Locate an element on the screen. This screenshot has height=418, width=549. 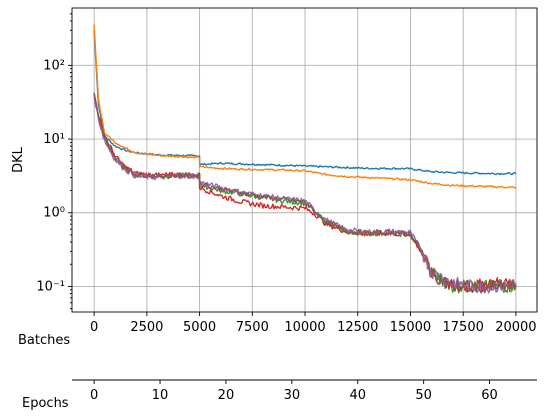
x-tick-label: 7500 is located at coordinates (252, 327).